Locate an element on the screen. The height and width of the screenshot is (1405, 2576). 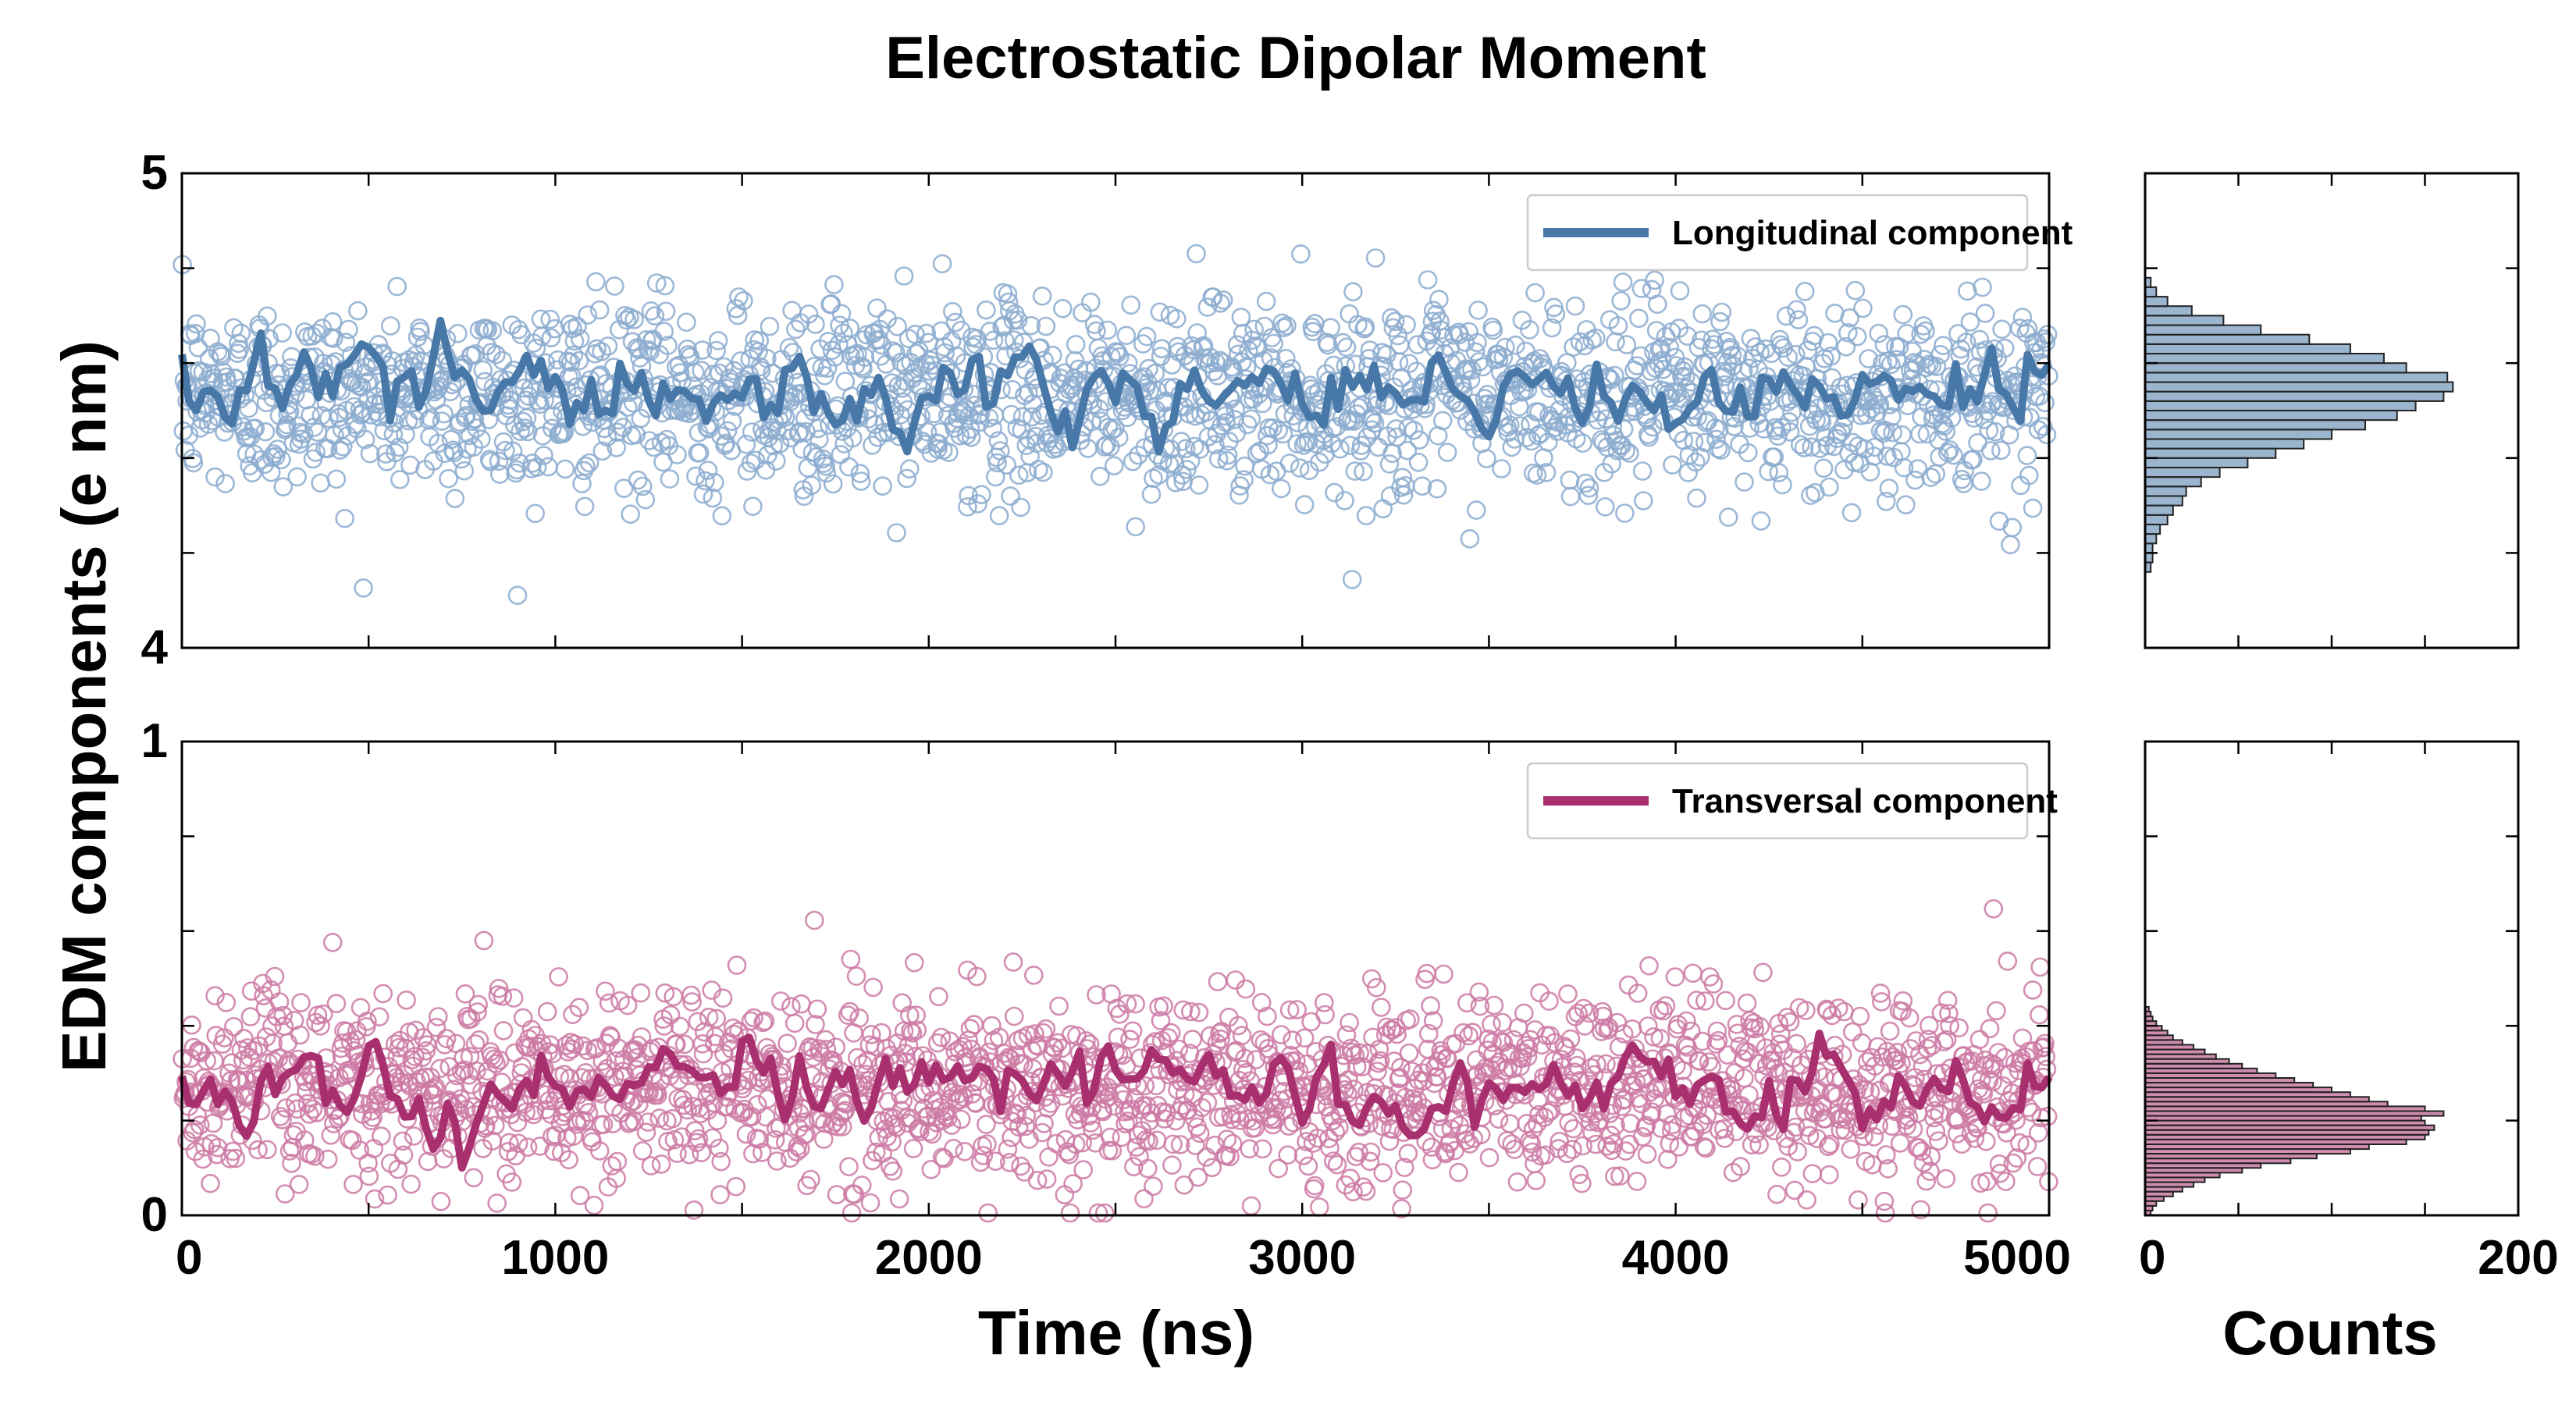
y-tick-label: 1 is located at coordinates (154, 741).